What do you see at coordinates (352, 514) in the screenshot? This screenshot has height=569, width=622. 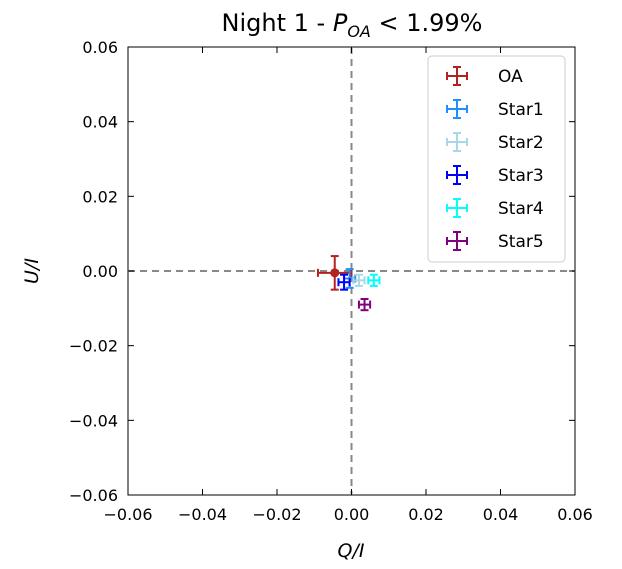 I see `x-tick-label: 0.00` at bounding box center [352, 514].